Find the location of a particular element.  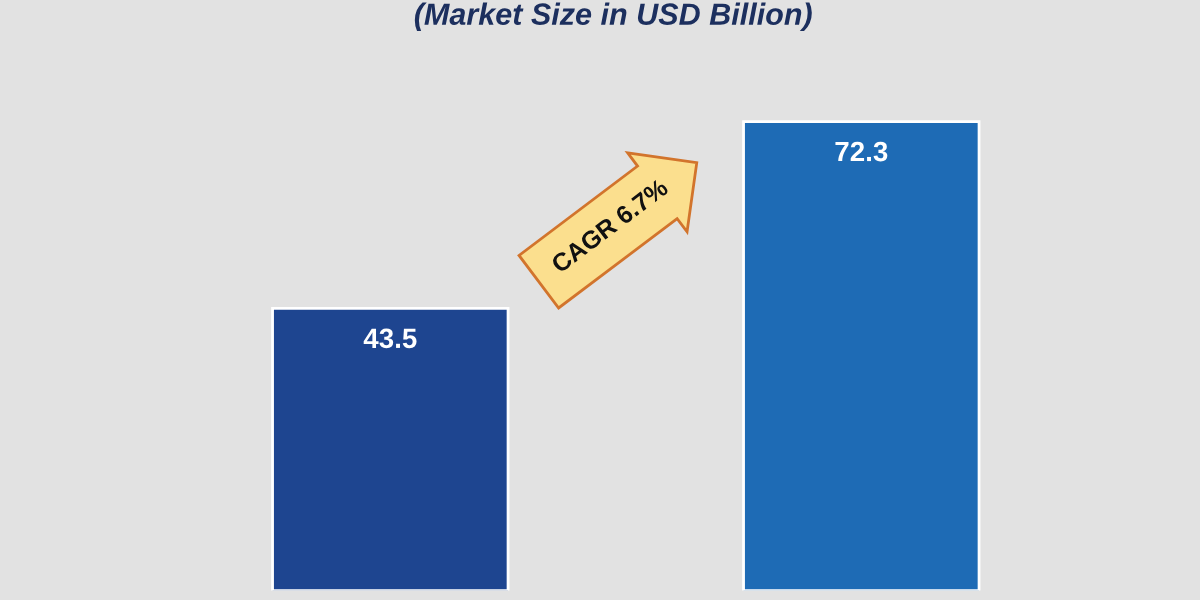

chart-title: (Market Size in USD Billion) is located at coordinates (613, 17).